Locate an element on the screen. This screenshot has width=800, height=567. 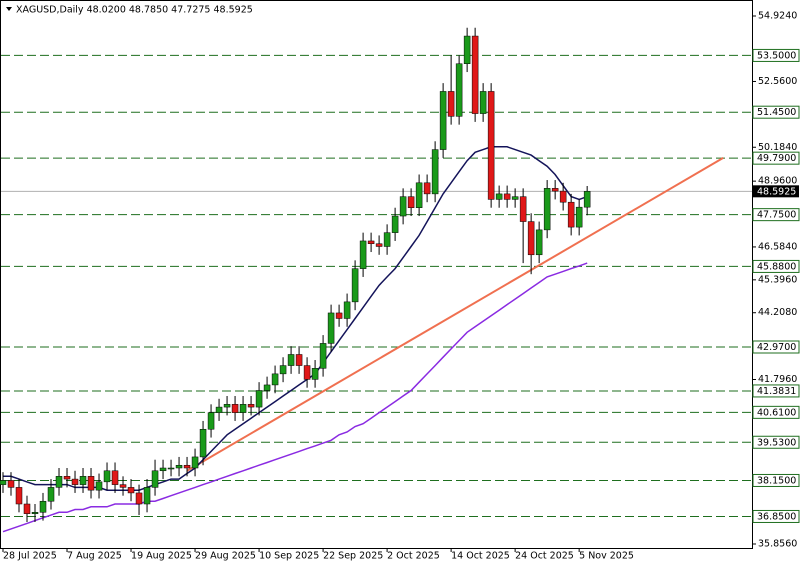
level-label: 49.7900 is located at coordinates (776, 158).